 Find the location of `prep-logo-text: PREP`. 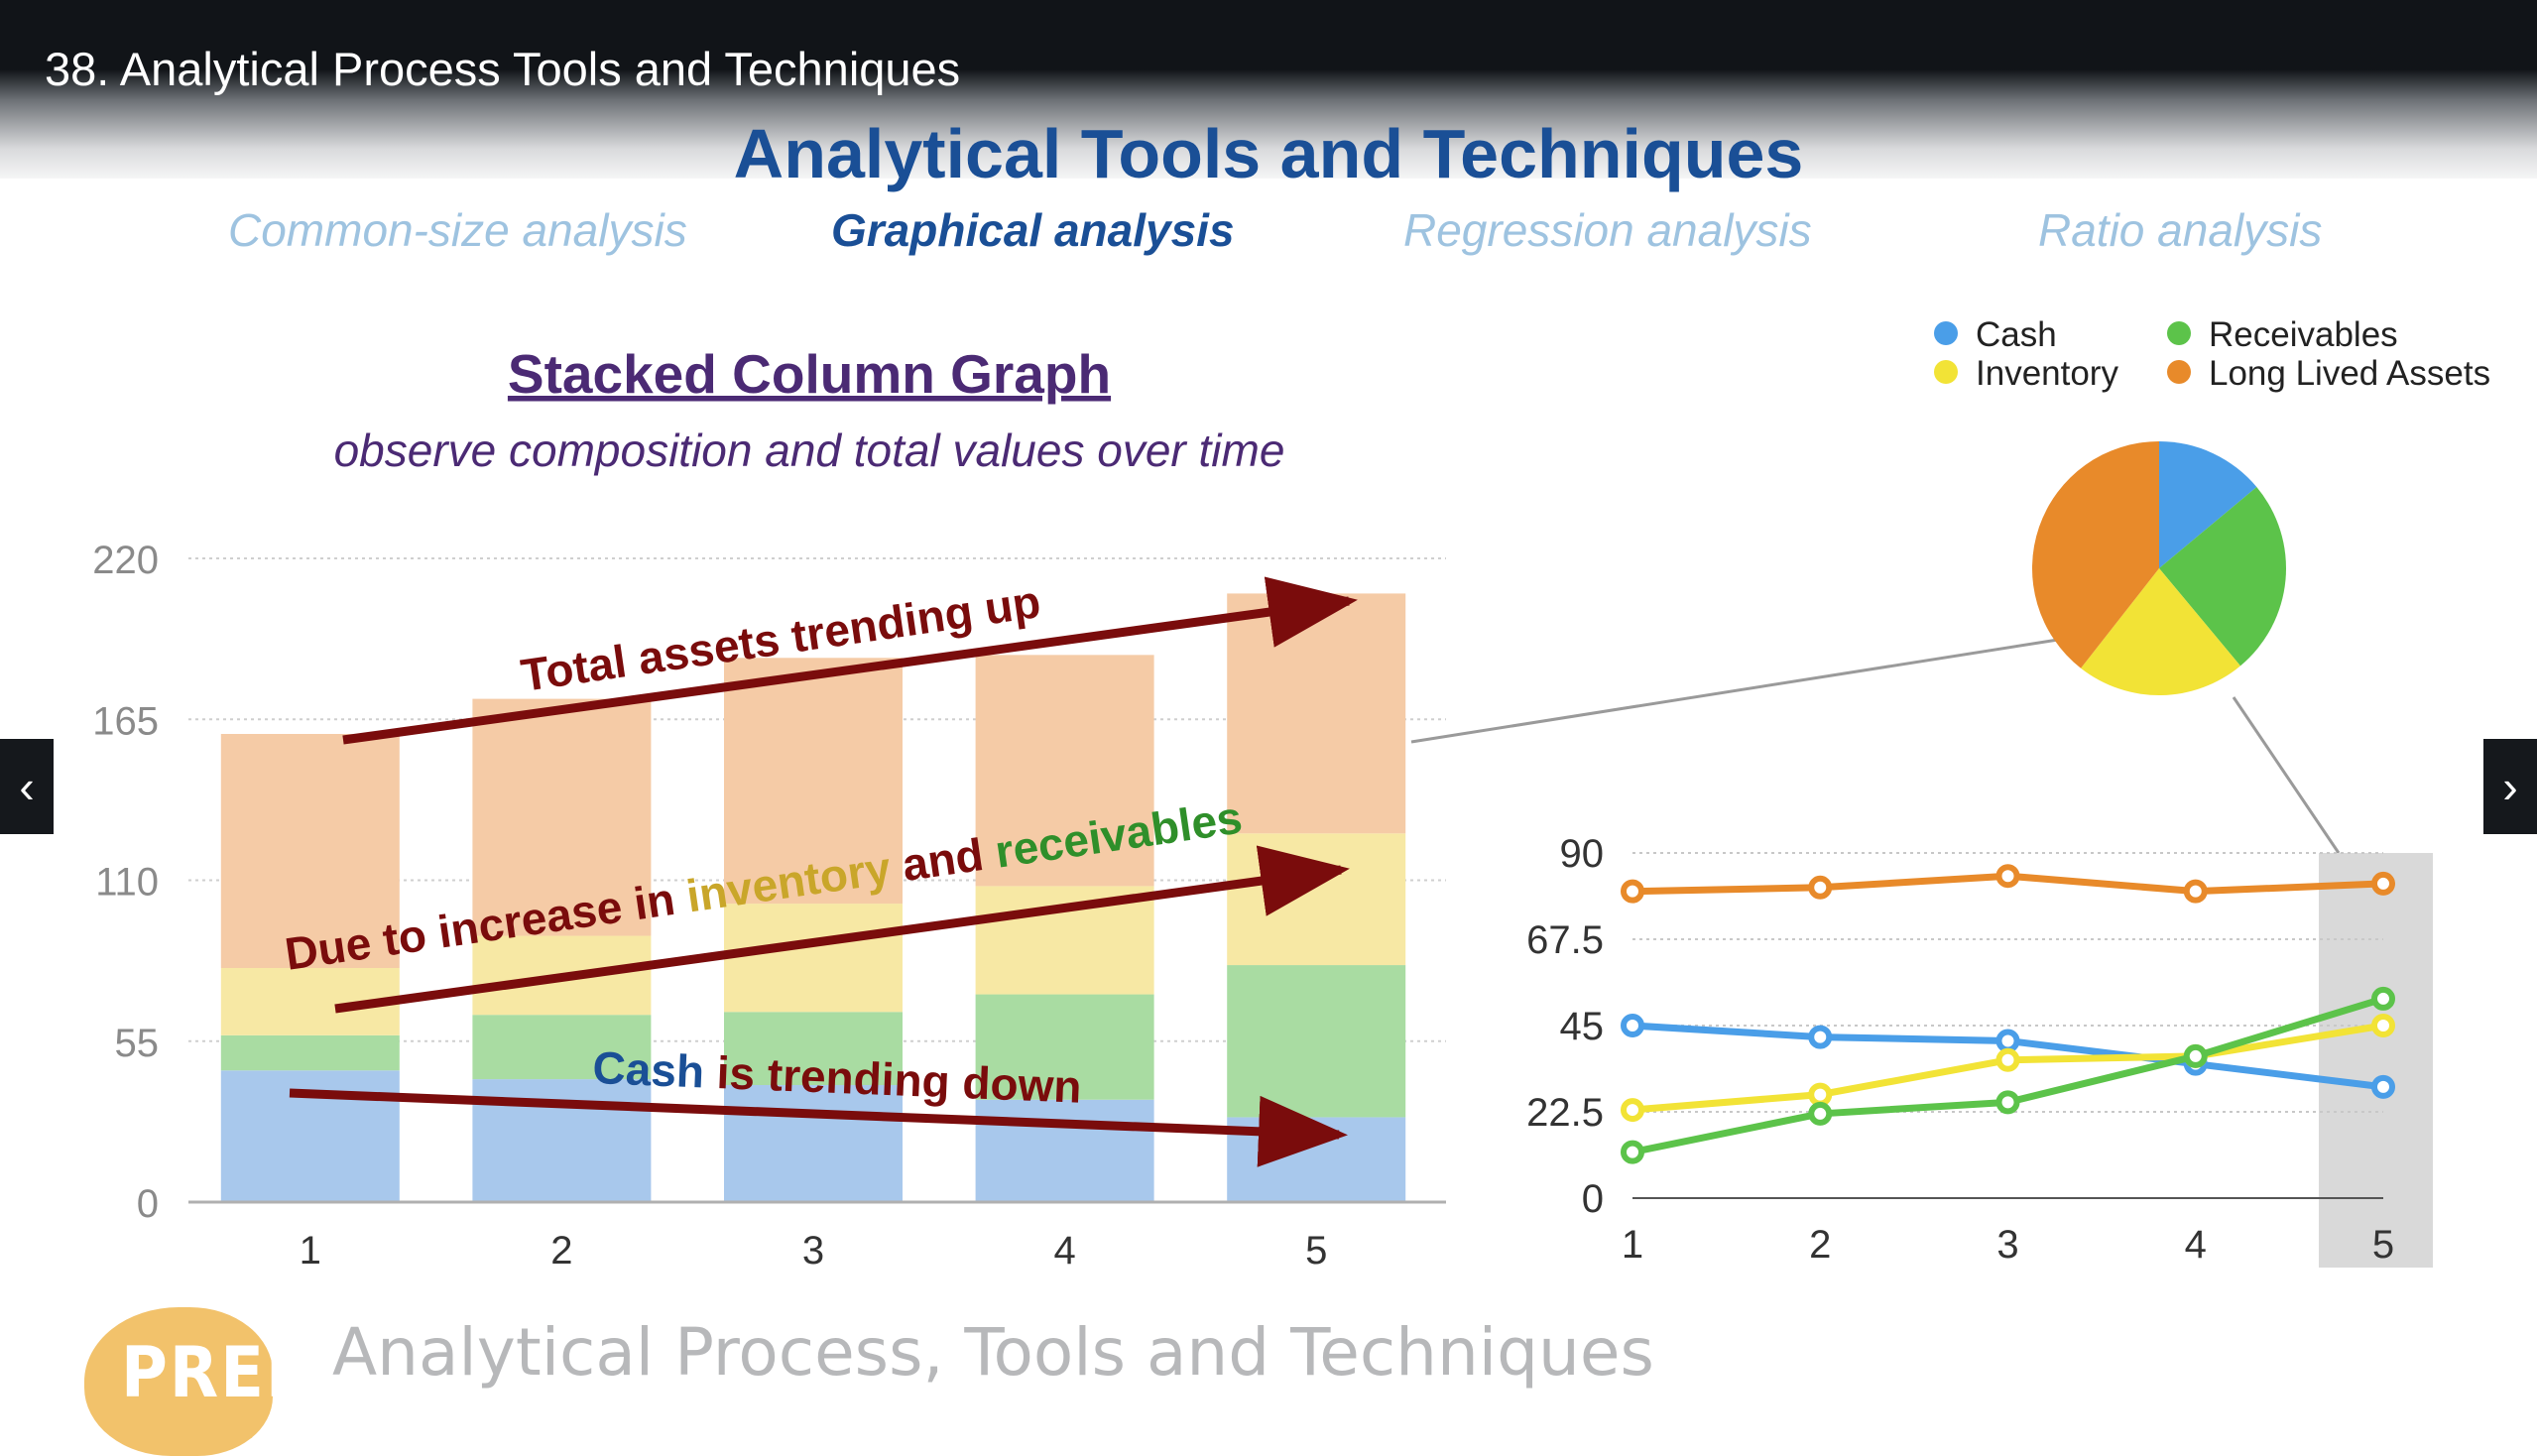

prep-logo-text: PREP is located at coordinates (217, 1373).